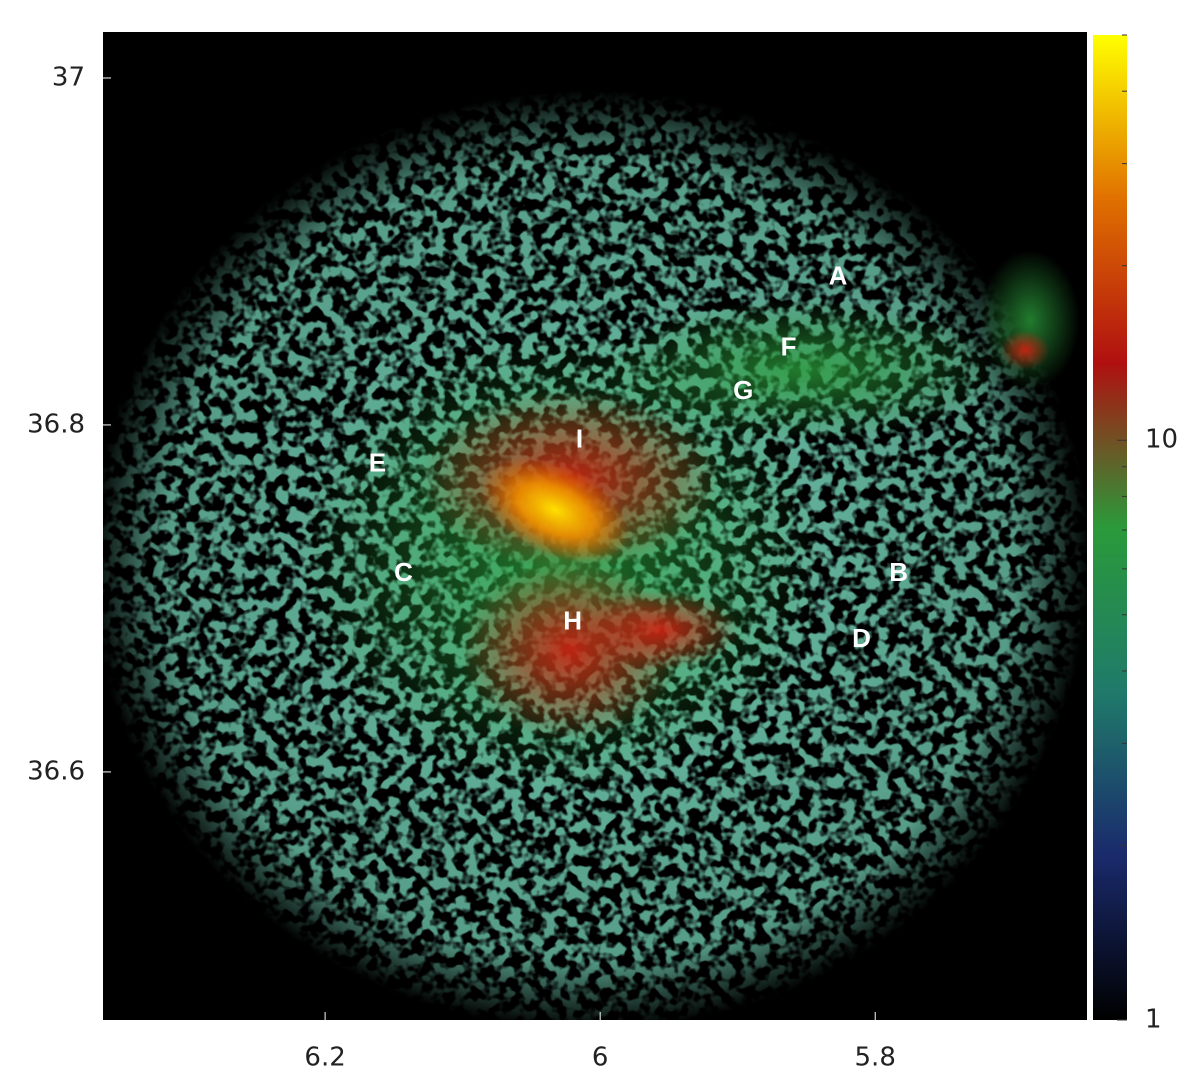 This screenshot has height=1089, width=1200. I want to click on annotation: E, so click(377, 463).